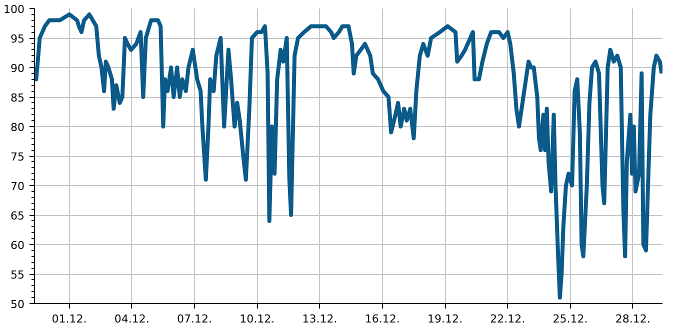  What do you see at coordinates (17, 39) in the screenshot?
I see `y-tick-label: 95` at bounding box center [17, 39].